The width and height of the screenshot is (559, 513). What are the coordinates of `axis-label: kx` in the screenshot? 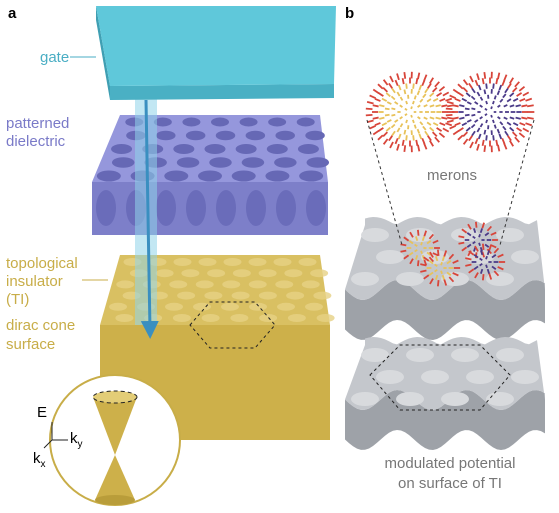 It's located at (39, 460).